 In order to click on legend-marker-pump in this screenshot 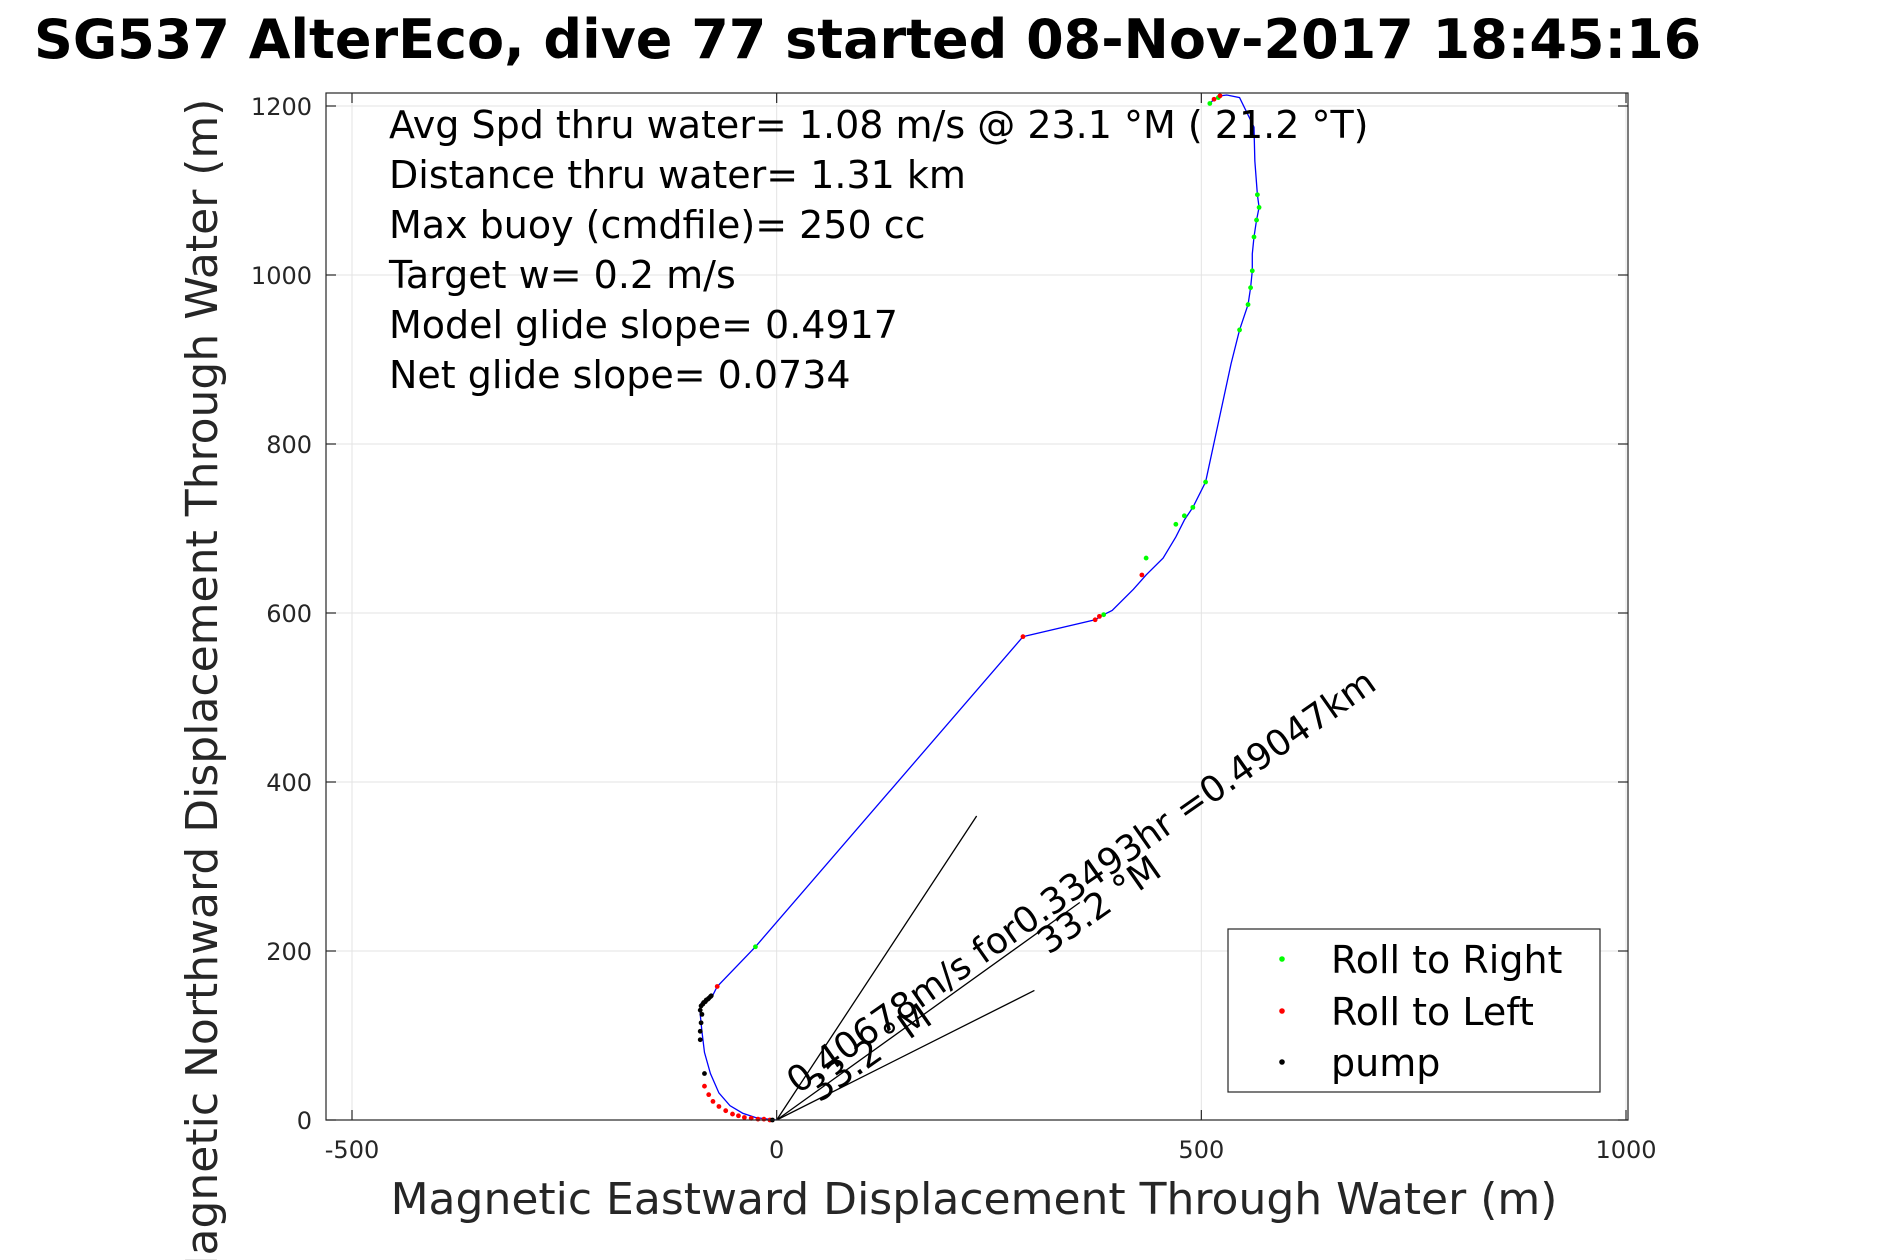, I will do `click(1282, 1062)`.